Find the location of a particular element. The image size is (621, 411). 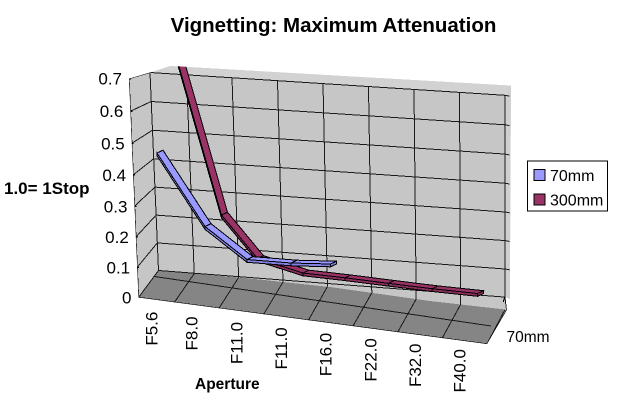

svg-text: F16.0 is located at coordinates (326, 354).